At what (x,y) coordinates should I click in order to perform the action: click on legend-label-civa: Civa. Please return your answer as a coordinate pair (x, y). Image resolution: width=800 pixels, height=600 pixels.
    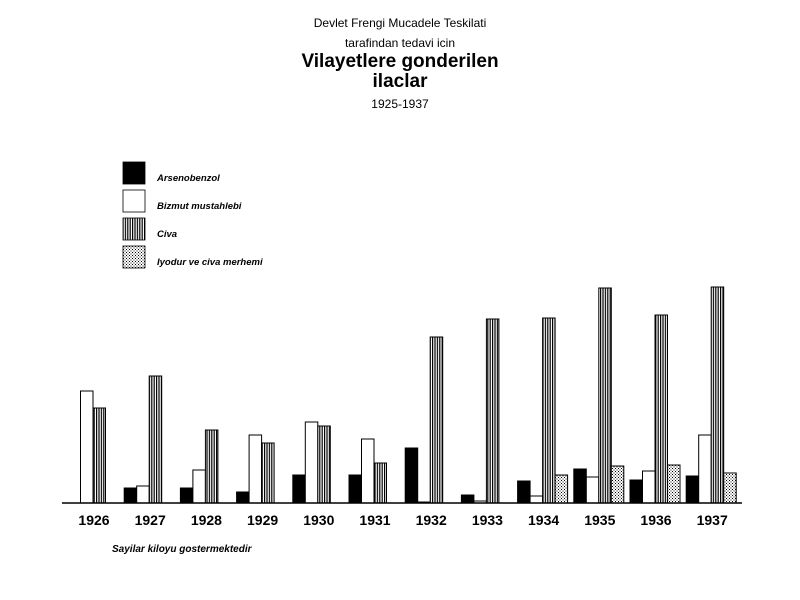
    Looking at the image, I should click on (167, 234).